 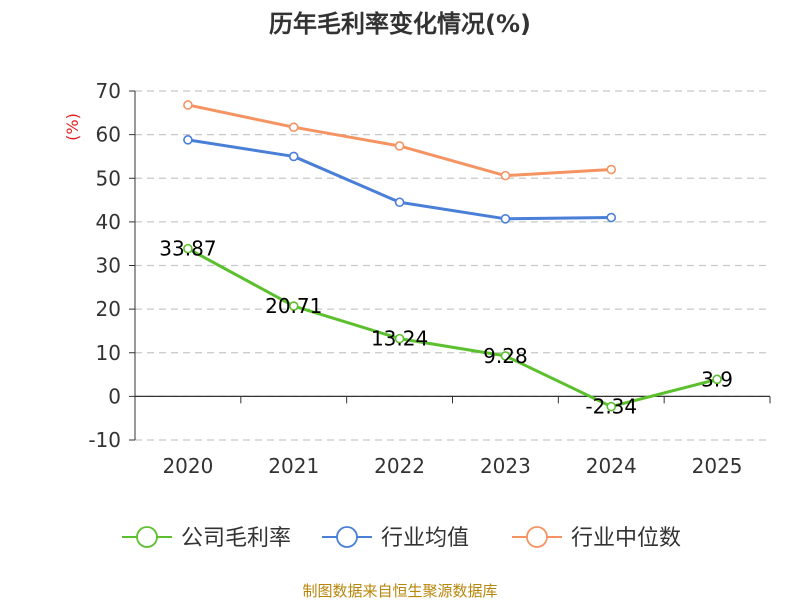 I want to click on x-tick-label: 2020, so click(x=187, y=466).